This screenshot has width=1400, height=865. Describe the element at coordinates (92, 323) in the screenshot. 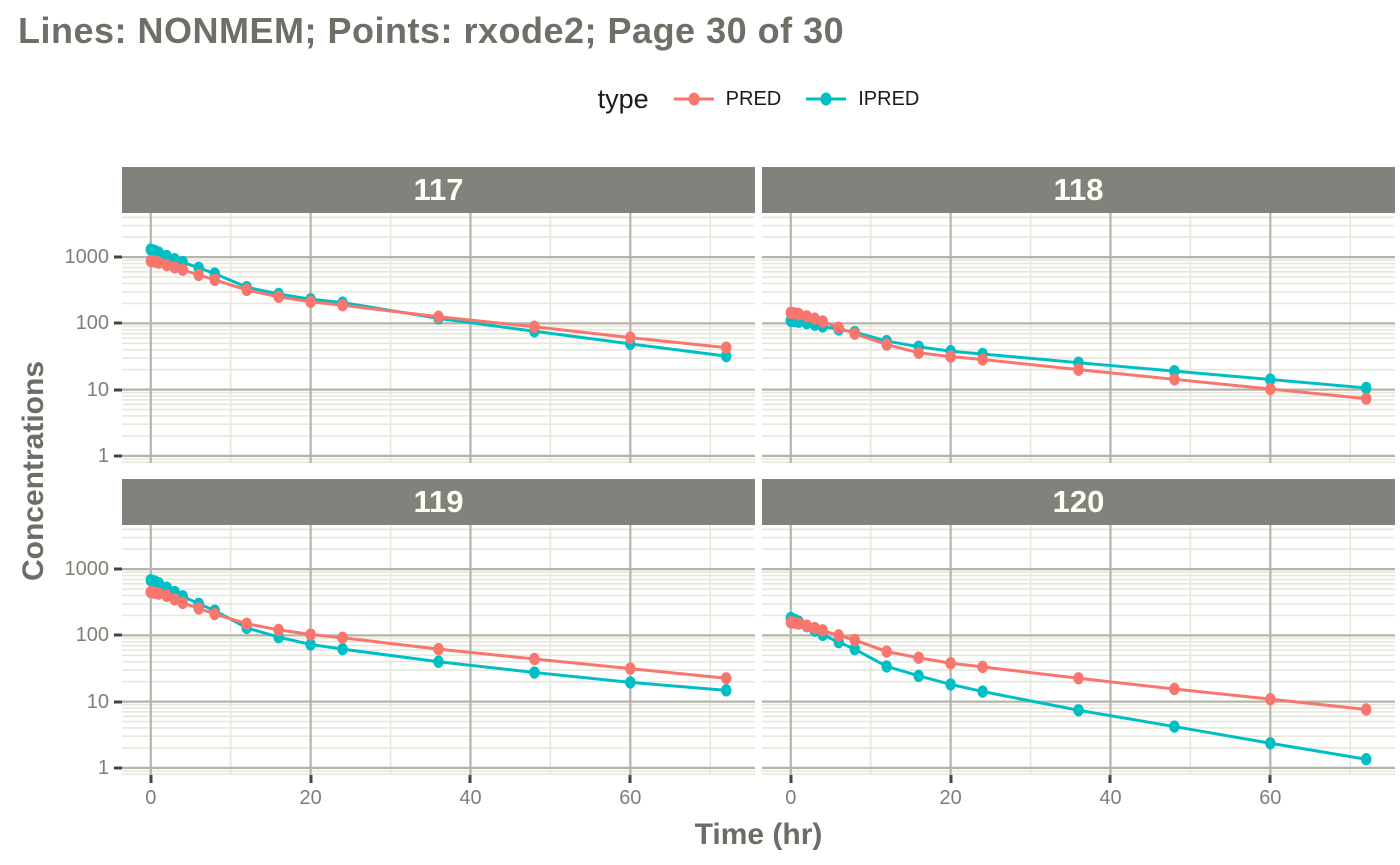

I see `y-tick-label: 100` at that location.